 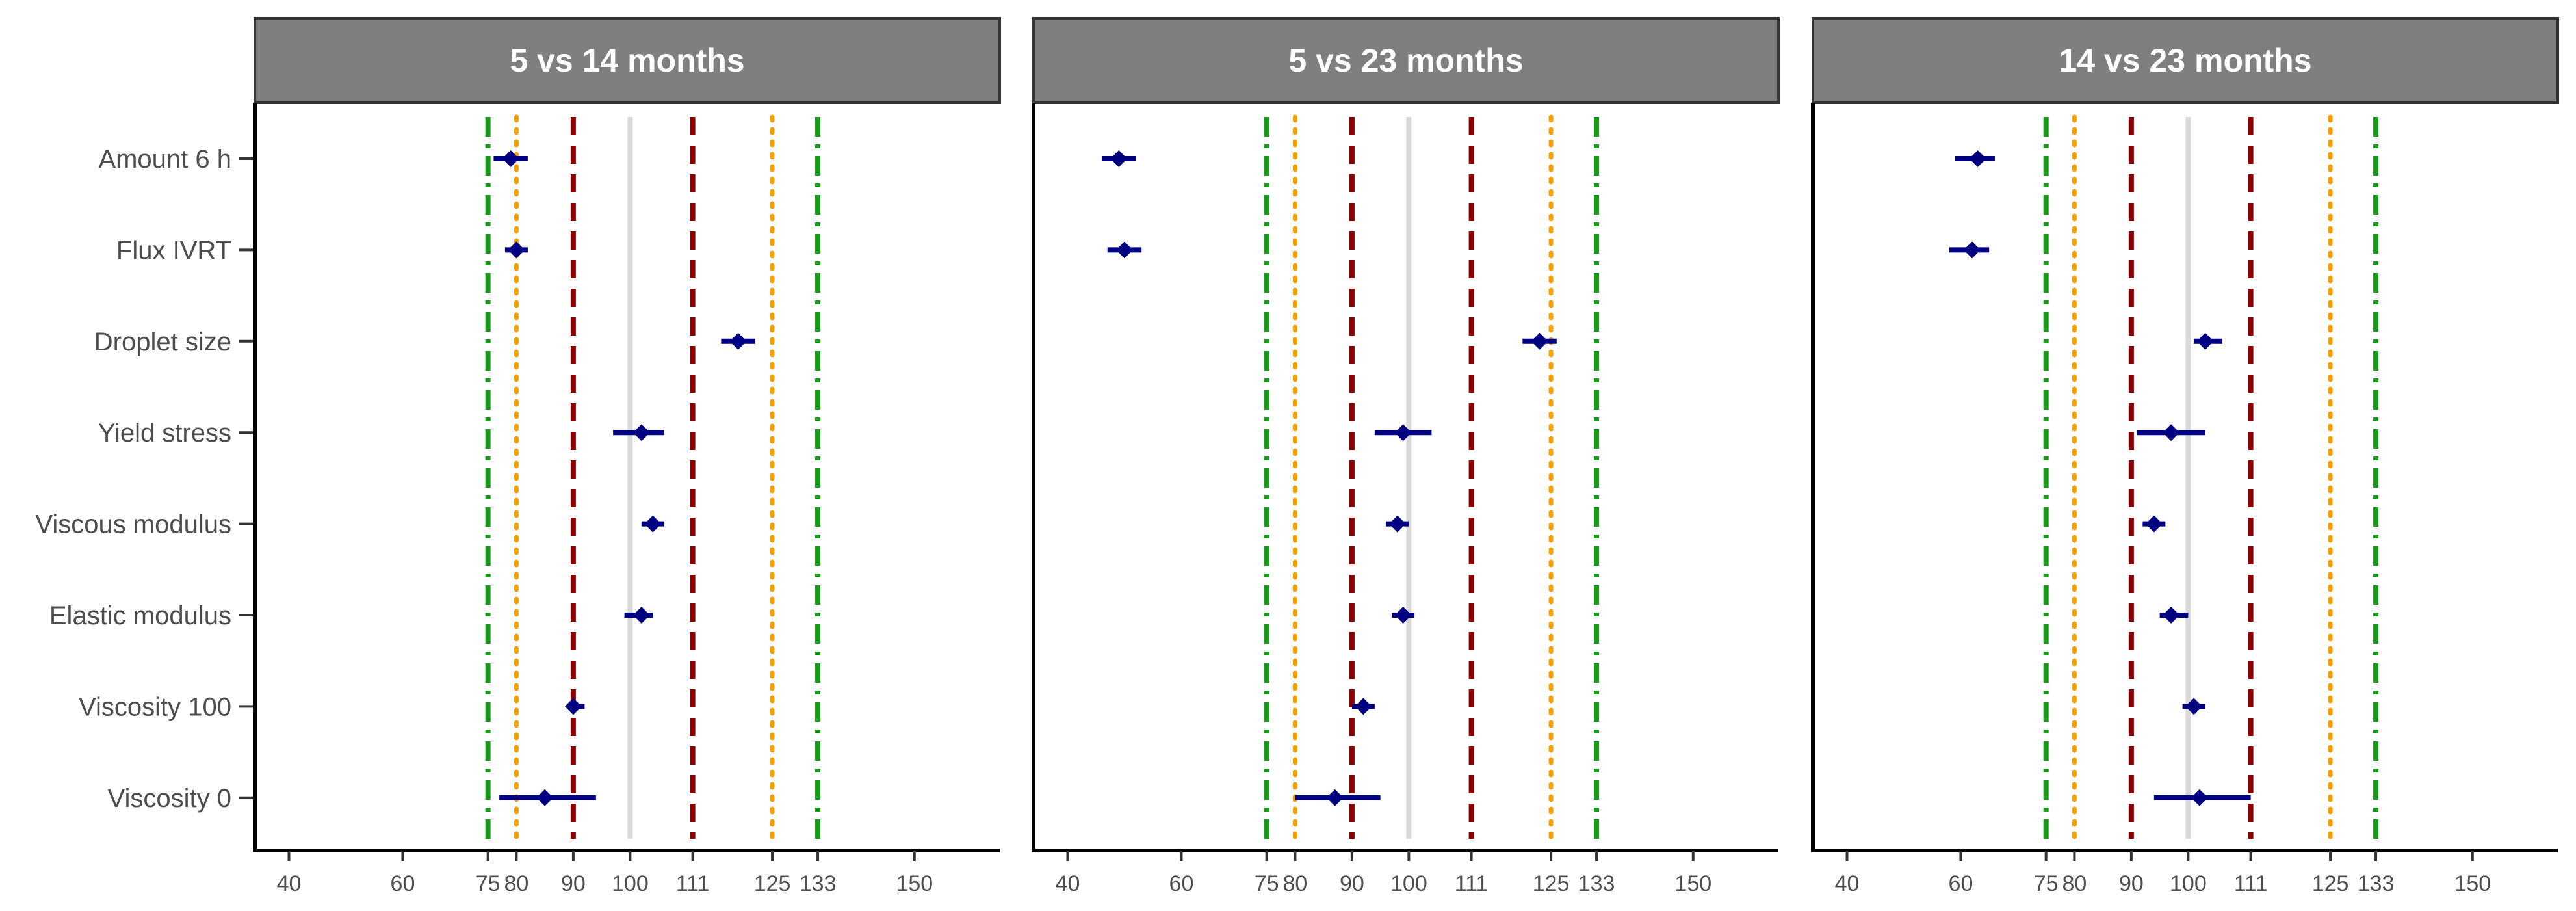 What do you see at coordinates (164, 159) in the screenshot?
I see `category-label: Amount 6 h` at bounding box center [164, 159].